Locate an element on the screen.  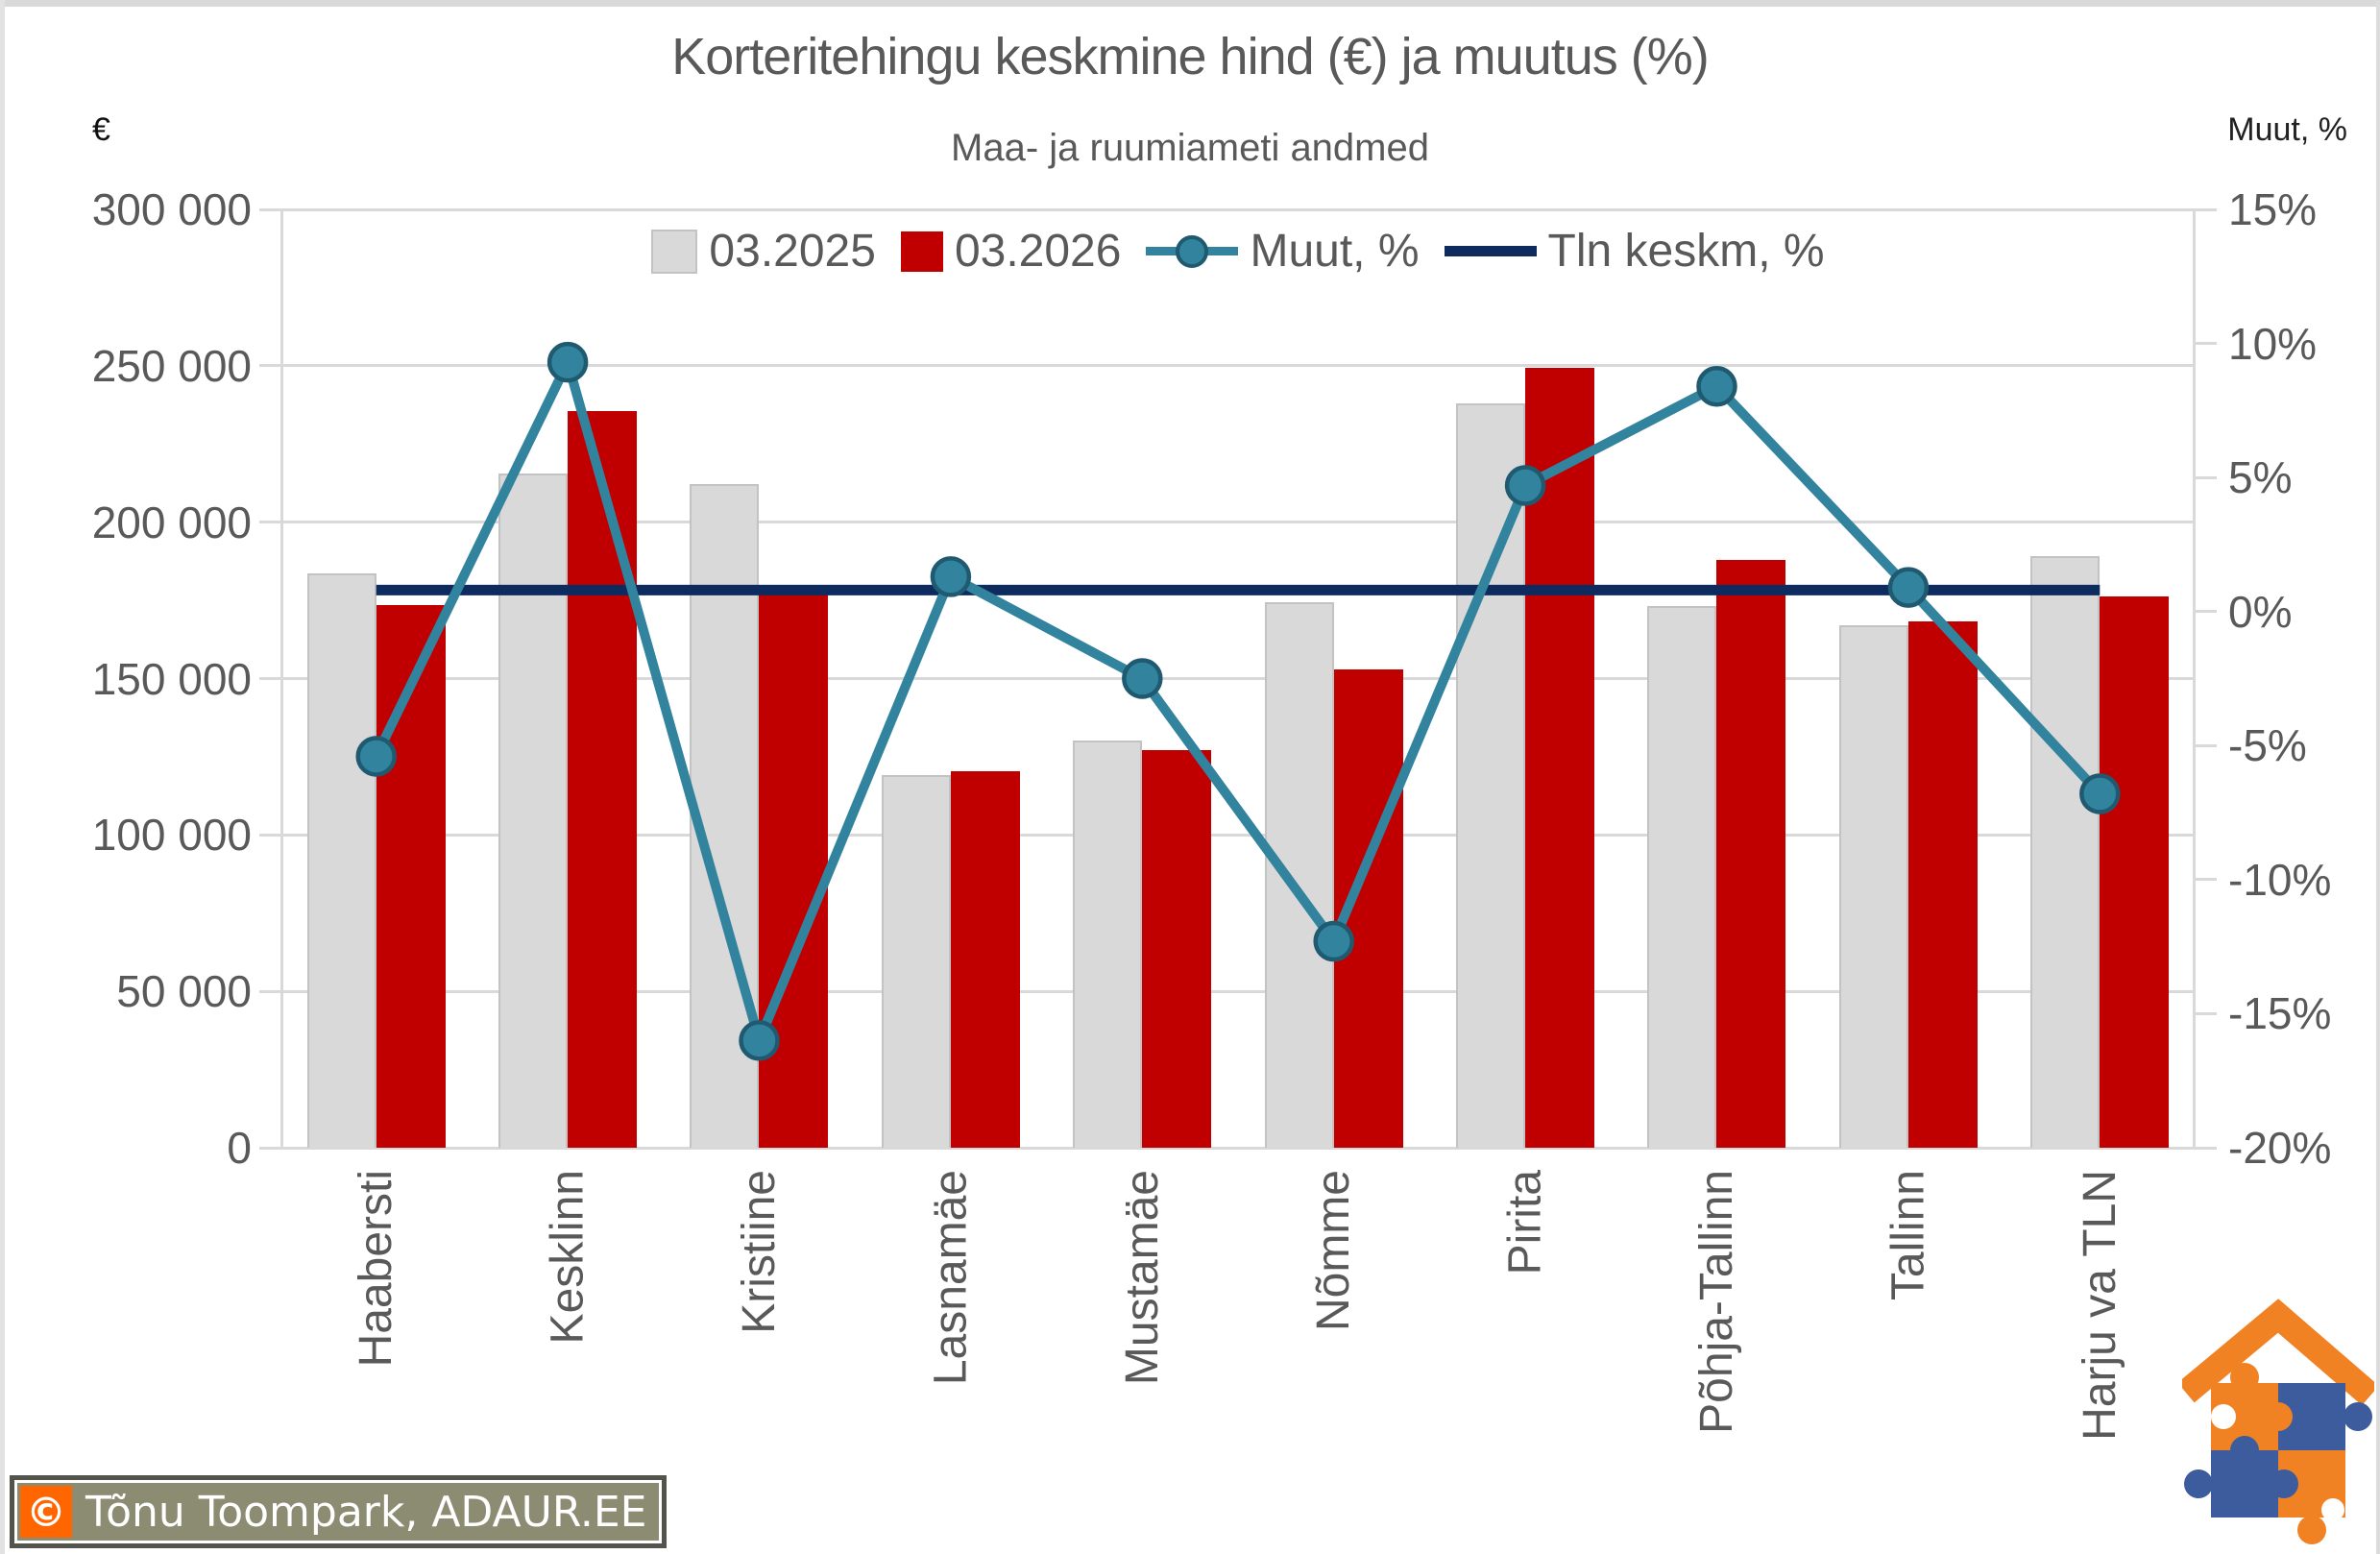
bar-group-Tallinn is located at coordinates (1908, 678).